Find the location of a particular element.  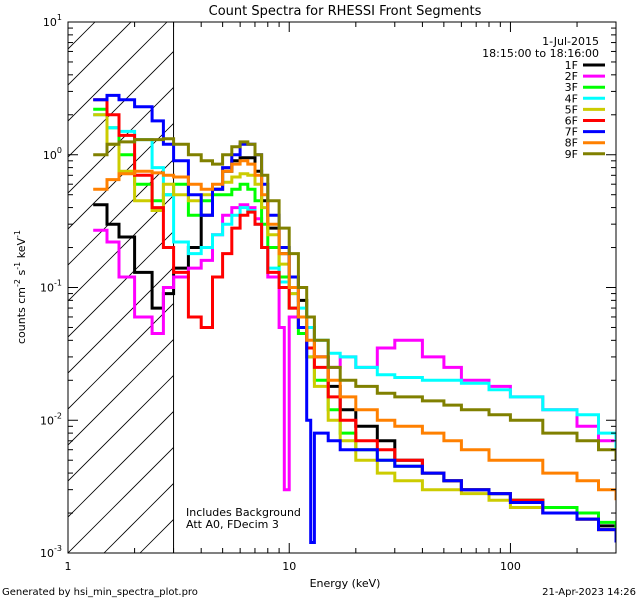

legend-label-4f: 4F is located at coordinates (571, 98).